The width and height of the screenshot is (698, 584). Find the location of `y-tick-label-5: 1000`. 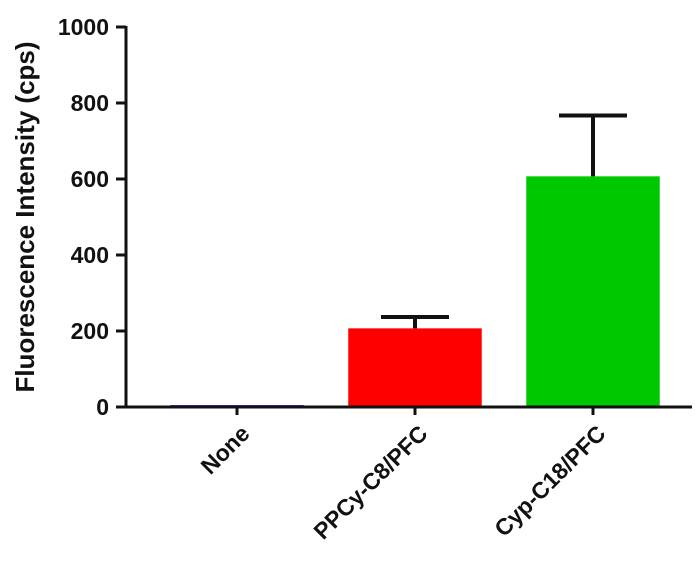

y-tick-label-5: 1000 is located at coordinates (83, 27).